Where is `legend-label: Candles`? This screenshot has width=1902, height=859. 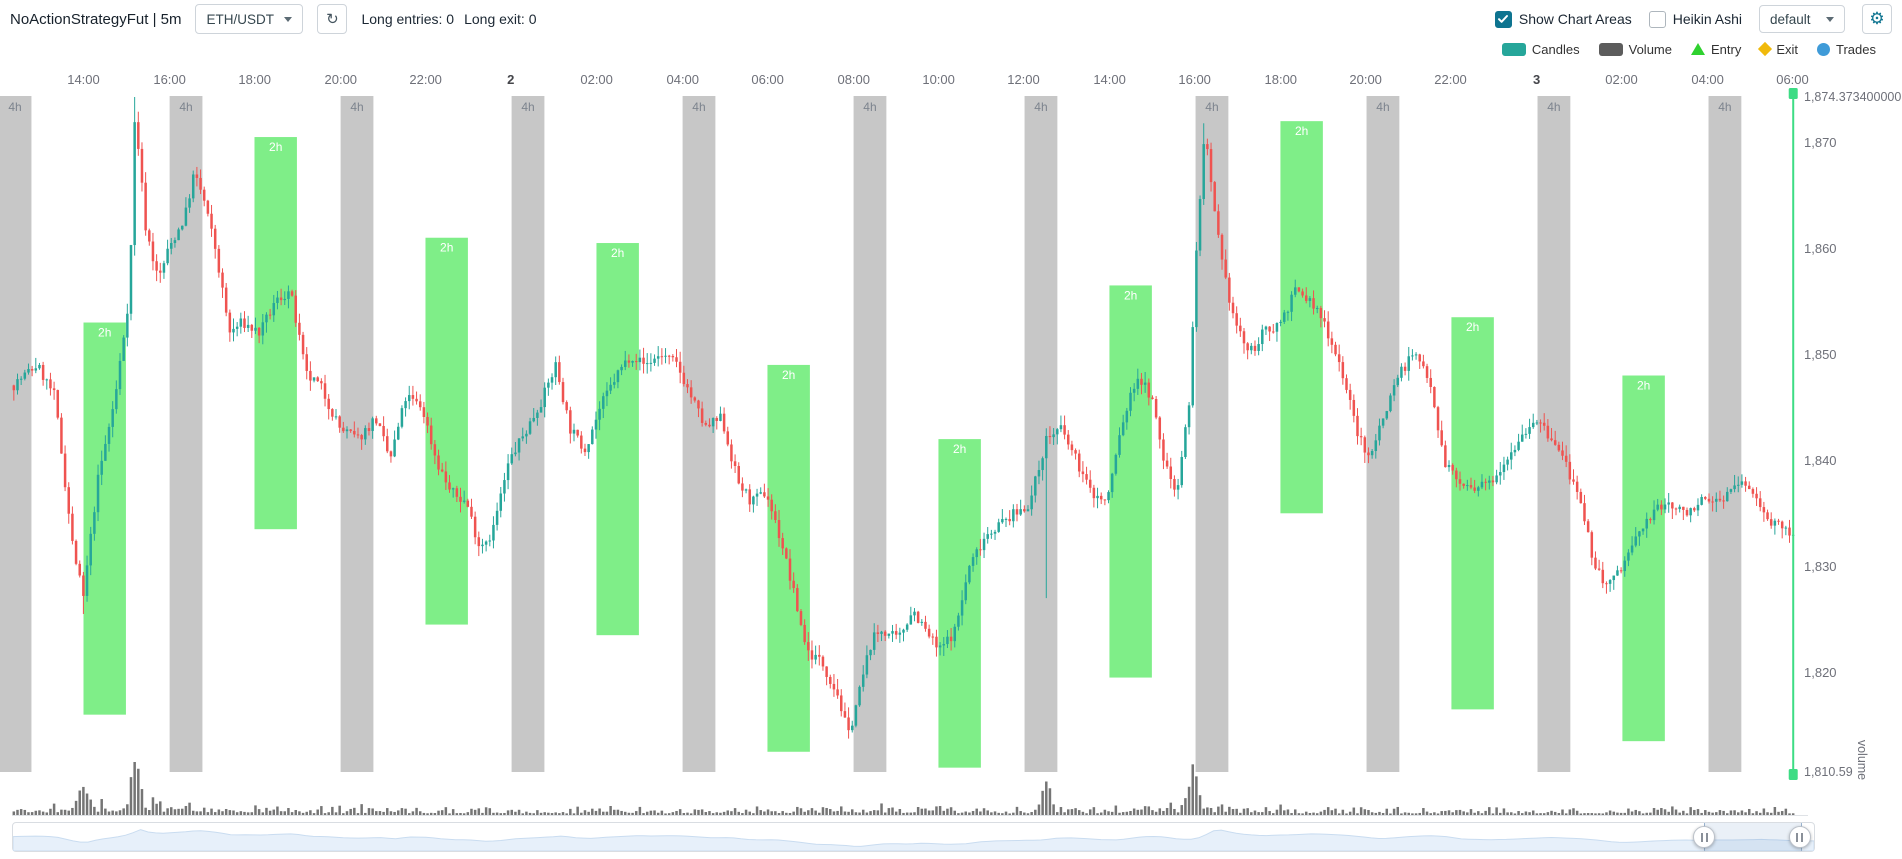
legend-label: Candles is located at coordinates (1555, 49).